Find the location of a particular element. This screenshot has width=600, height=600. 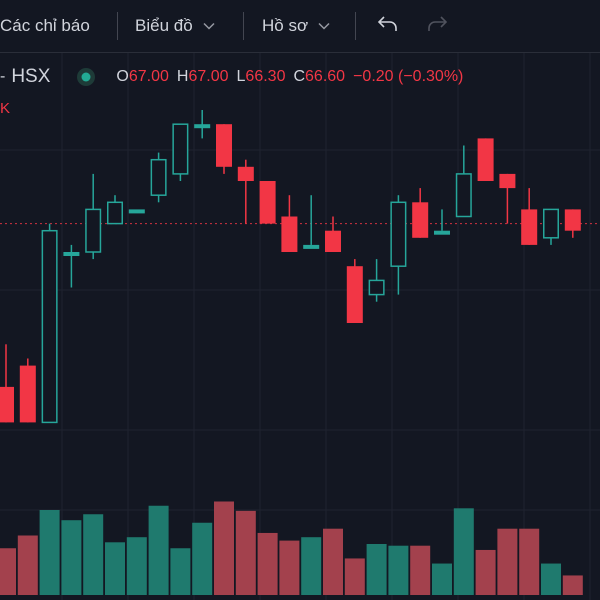

indicators-label: Các chỉ báo is located at coordinates (45, 25).